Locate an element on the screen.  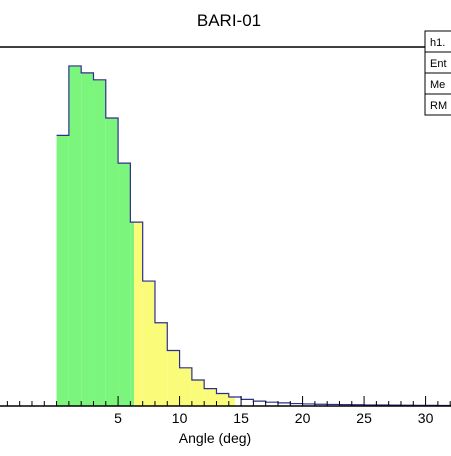
x-tick-label: 10 is located at coordinates (180, 418).